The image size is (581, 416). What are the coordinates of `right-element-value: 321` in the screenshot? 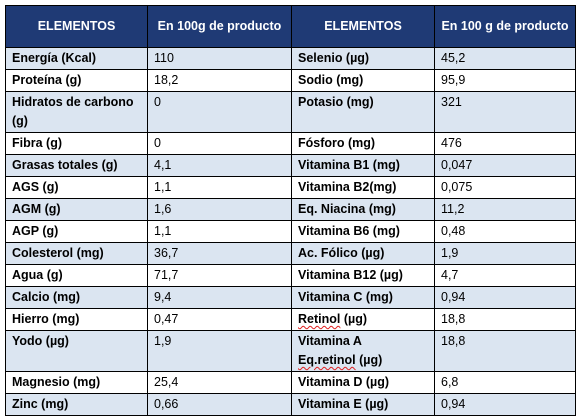 It's located at (505, 112).